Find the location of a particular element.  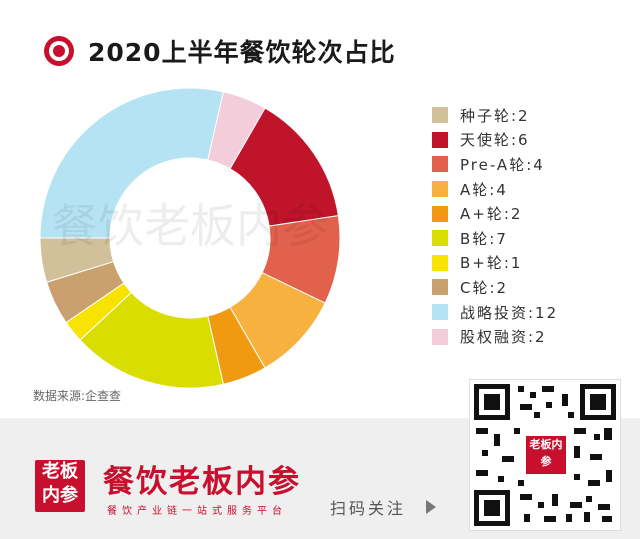

legend-item: A轮:4 is located at coordinates (495, 189).